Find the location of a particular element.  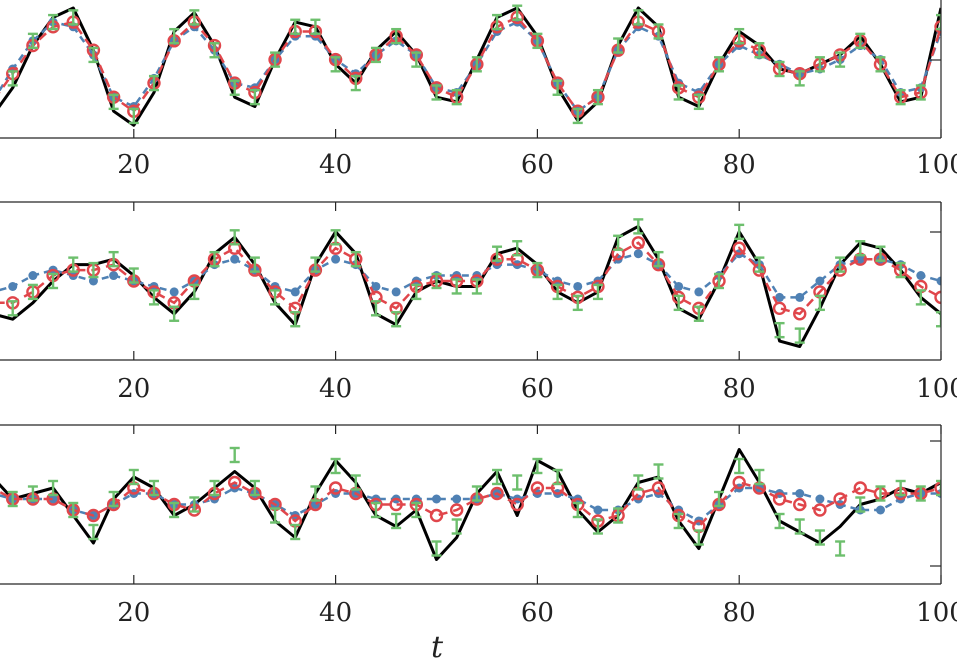

x-axis-title: t is located at coordinates (437, 647).